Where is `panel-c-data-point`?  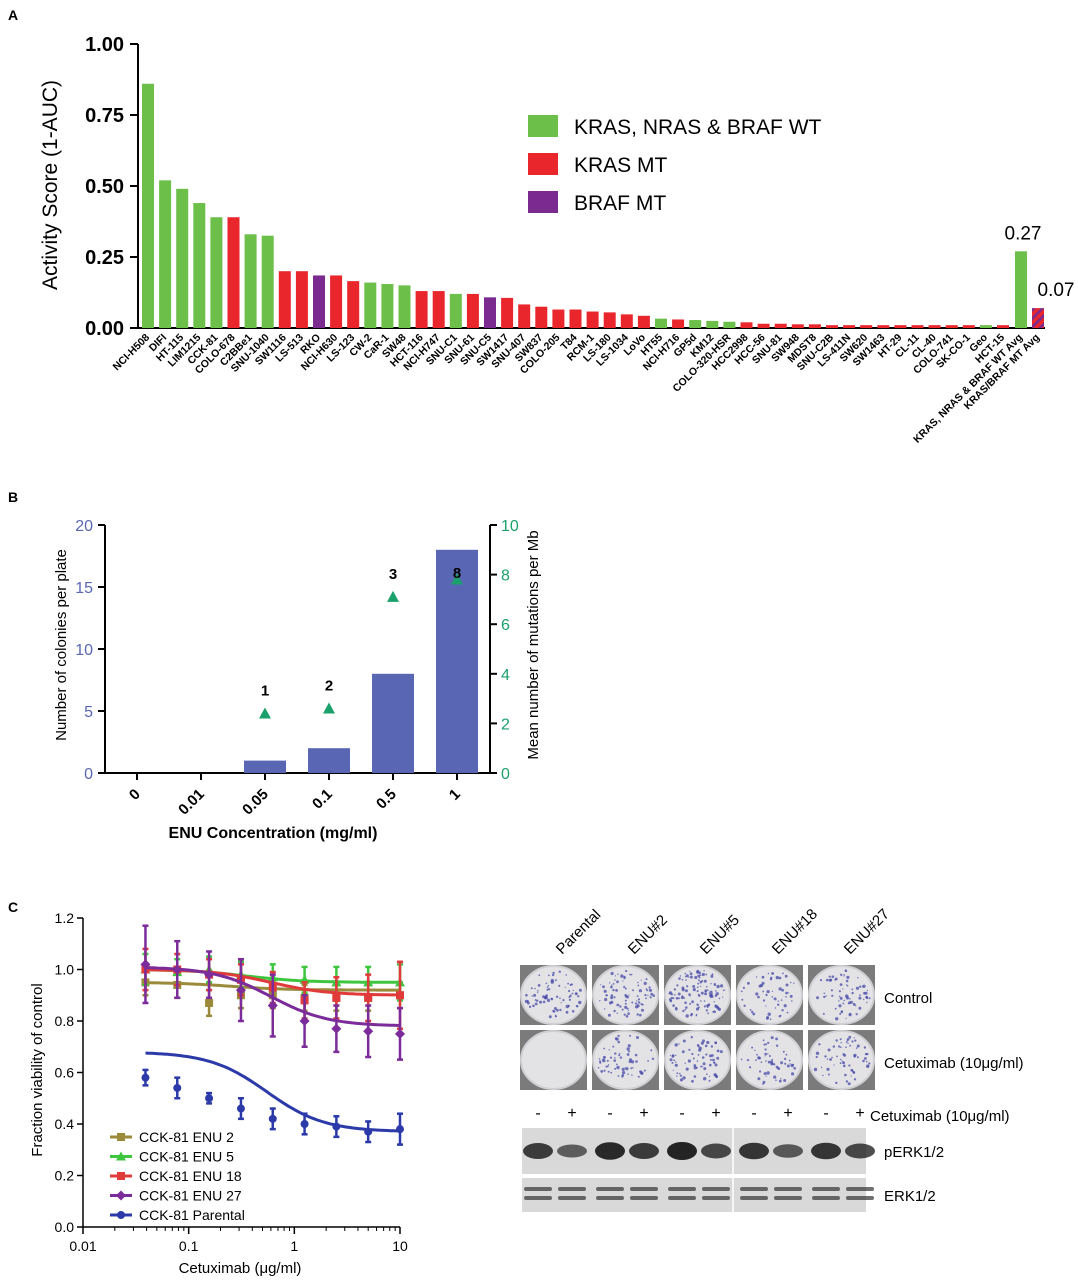
panel-c-data-point is located at coordinates (145, 964).